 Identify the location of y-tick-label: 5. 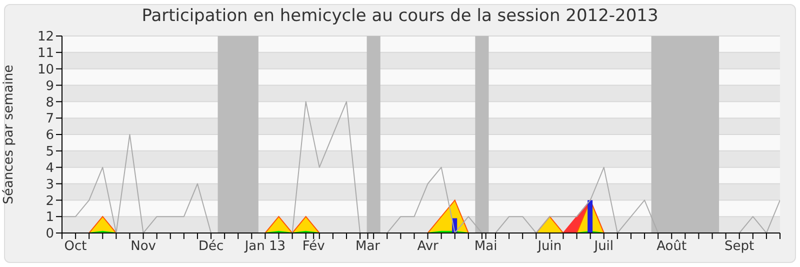
(50, 152).